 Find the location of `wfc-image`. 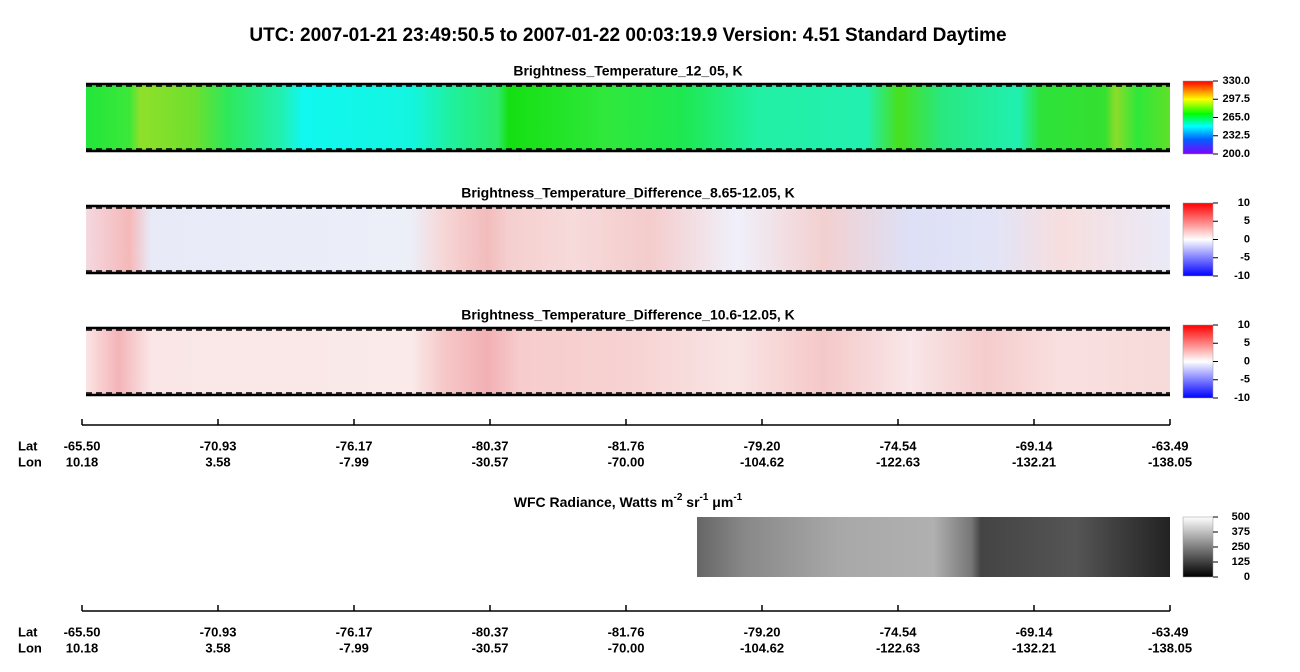

wfc-image is located at coordinates (933, 547).